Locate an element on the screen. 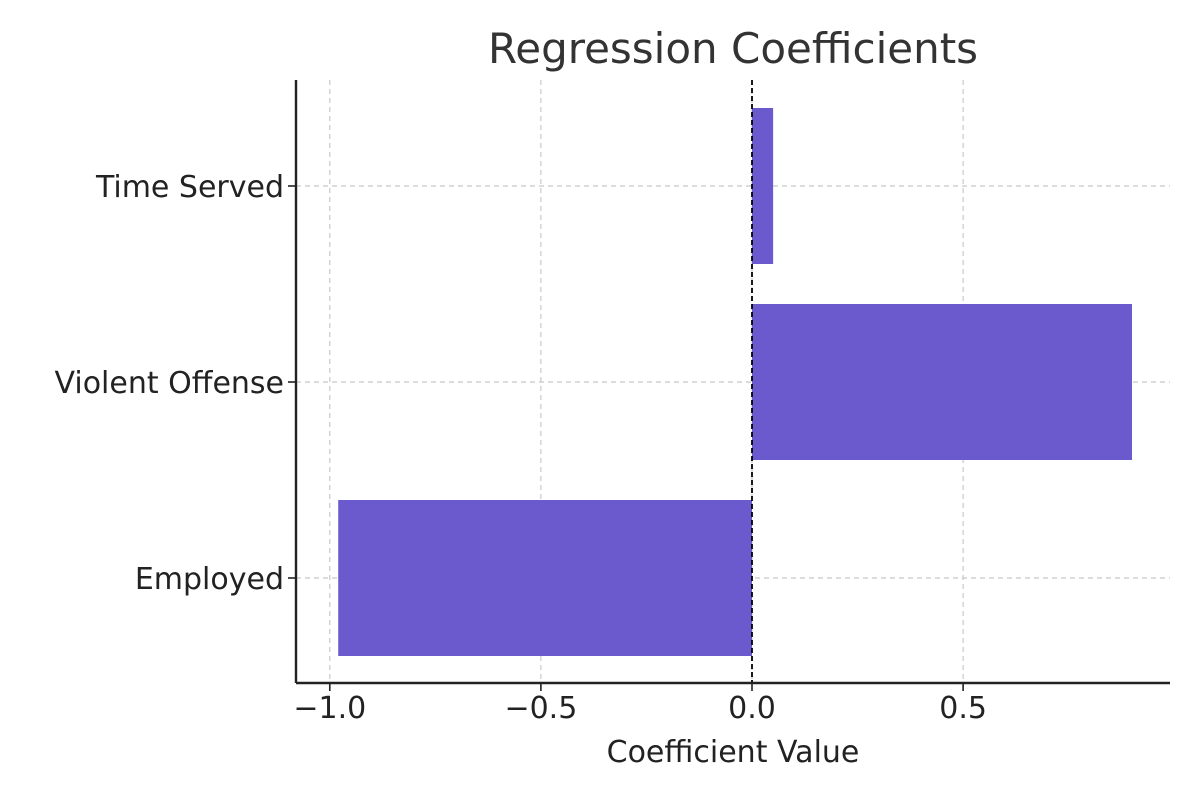  bar-violent-offense is located at coordinates (942, 382).